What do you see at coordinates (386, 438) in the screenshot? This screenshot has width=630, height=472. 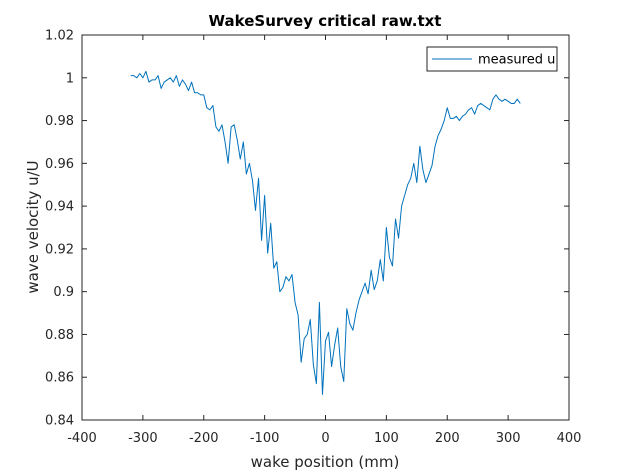 I see `x-tick-label: 100` at bounding box center [386, 438].